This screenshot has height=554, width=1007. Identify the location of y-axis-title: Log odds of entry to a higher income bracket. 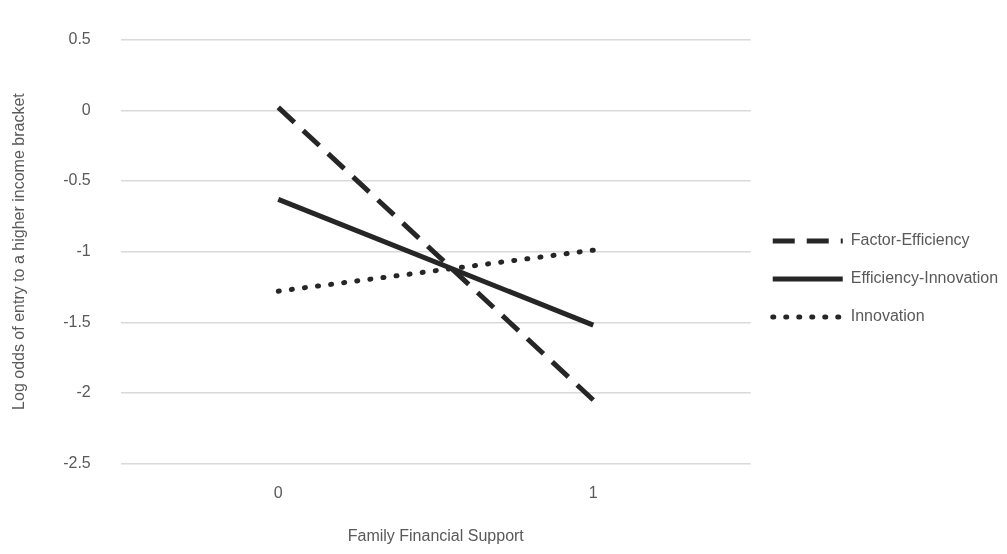
(19, 251).